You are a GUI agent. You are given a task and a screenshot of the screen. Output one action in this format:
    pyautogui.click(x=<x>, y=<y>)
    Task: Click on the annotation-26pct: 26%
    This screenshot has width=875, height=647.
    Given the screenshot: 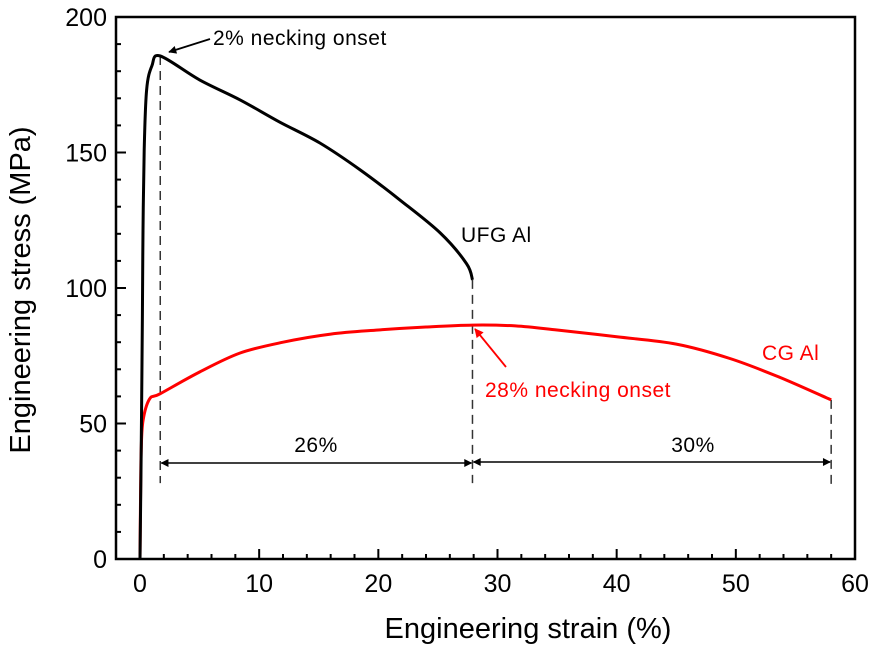 What is the action you would take?
    pyautogui.click(x=316, y=445)
    